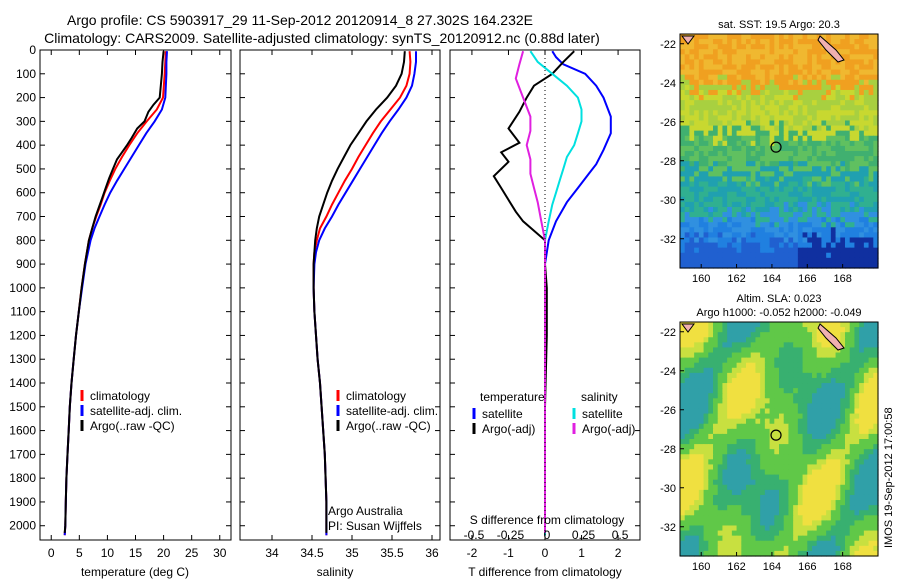  What do you see at coordinates (23, 312) in the screenshot?
I see `y-tick-label: 1100` at bounding box center [23, 312].